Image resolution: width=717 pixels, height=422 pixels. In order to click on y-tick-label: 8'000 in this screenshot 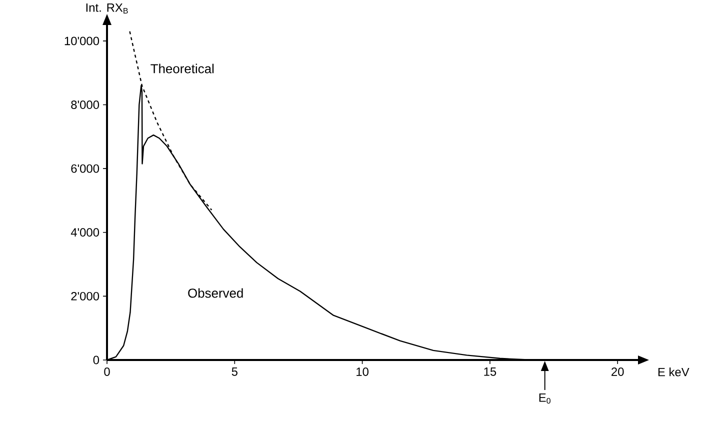, I will do `click(85, 104)`.